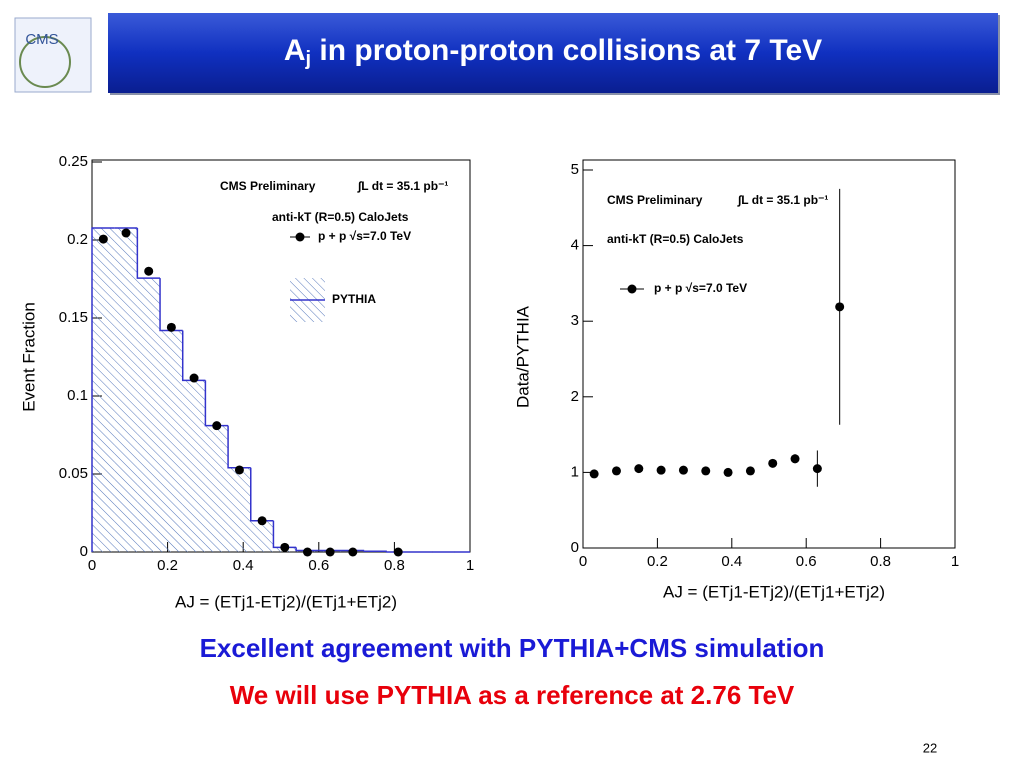  Describe the element at coordinates (45, 62) in the screenshot. I see `logo-ring` at that location.